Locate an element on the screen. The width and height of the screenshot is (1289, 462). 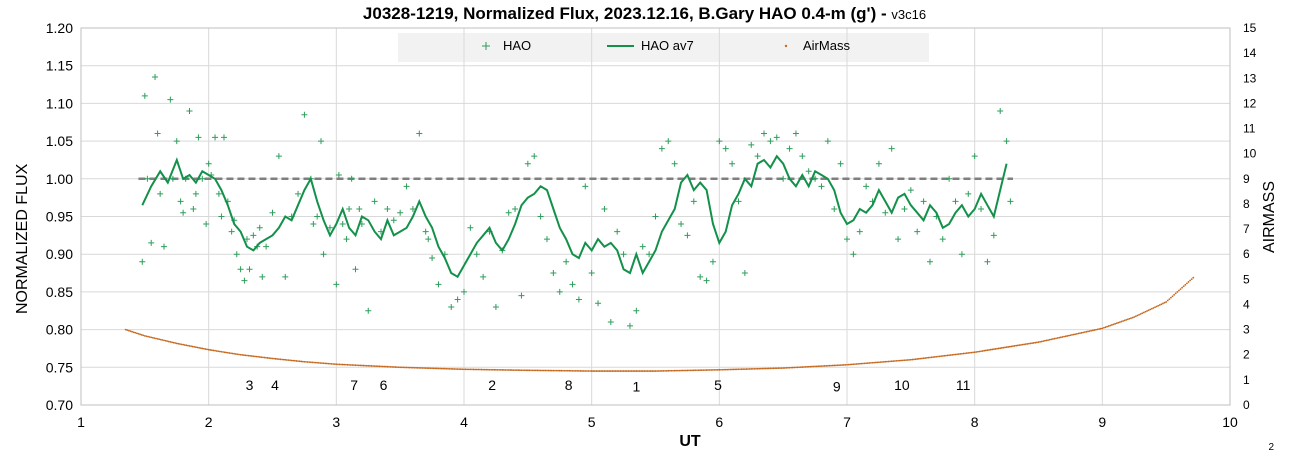
x-tick-label: 2 is located at coordinates (209, 422).